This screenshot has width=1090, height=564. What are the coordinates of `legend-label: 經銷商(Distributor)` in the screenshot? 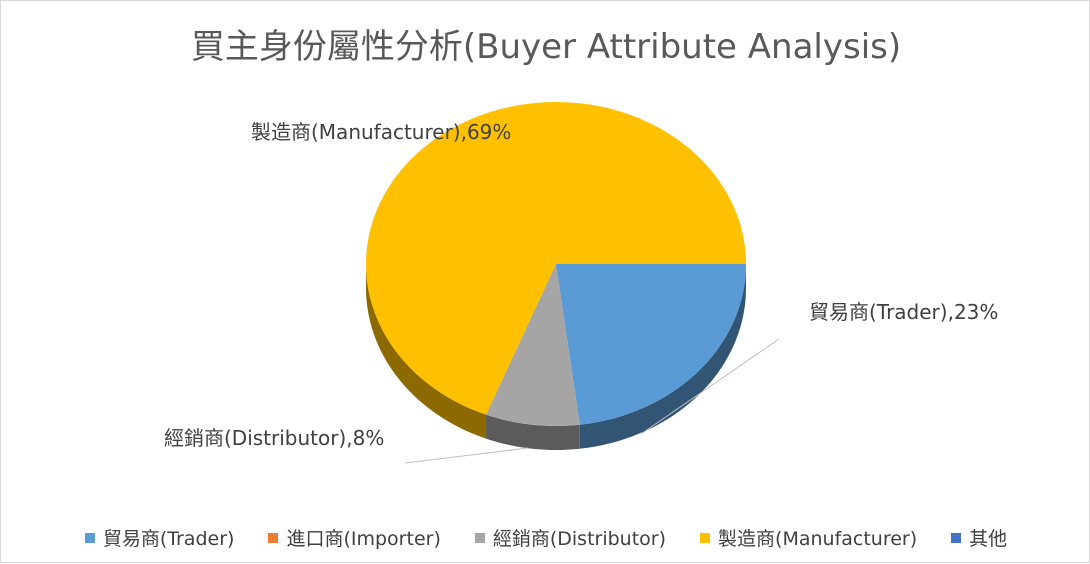 It's located at (579, 539).